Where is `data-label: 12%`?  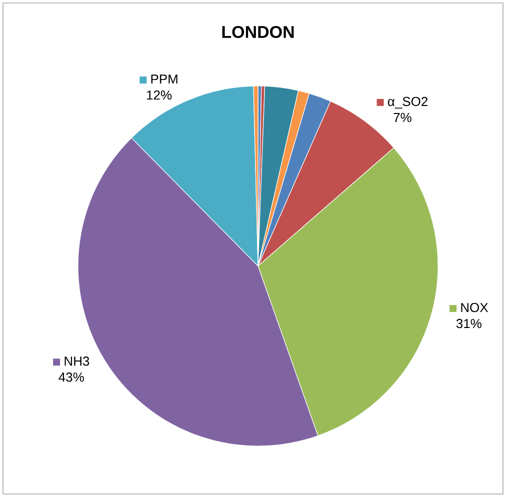
data-label: 12% is located at coordinates (159, 95).